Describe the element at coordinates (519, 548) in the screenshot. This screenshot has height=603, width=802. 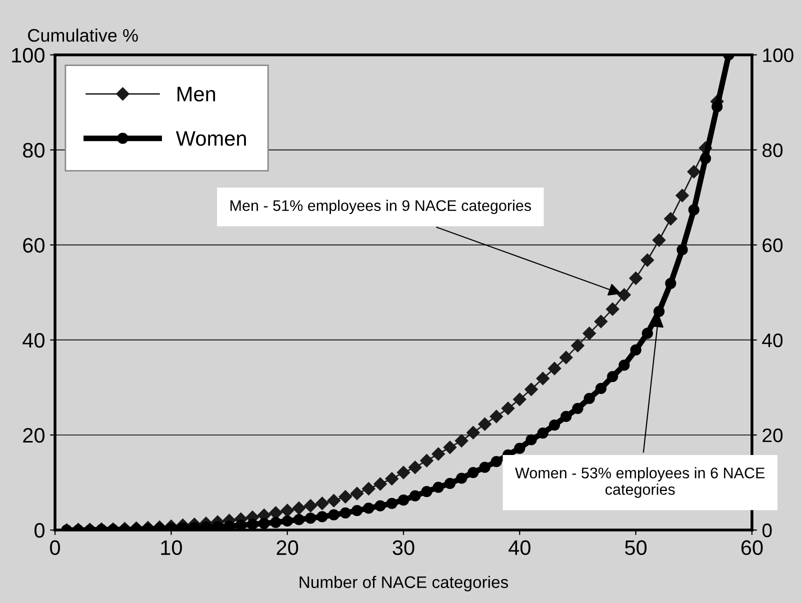
I see `x-tick-label: 40` at that location.